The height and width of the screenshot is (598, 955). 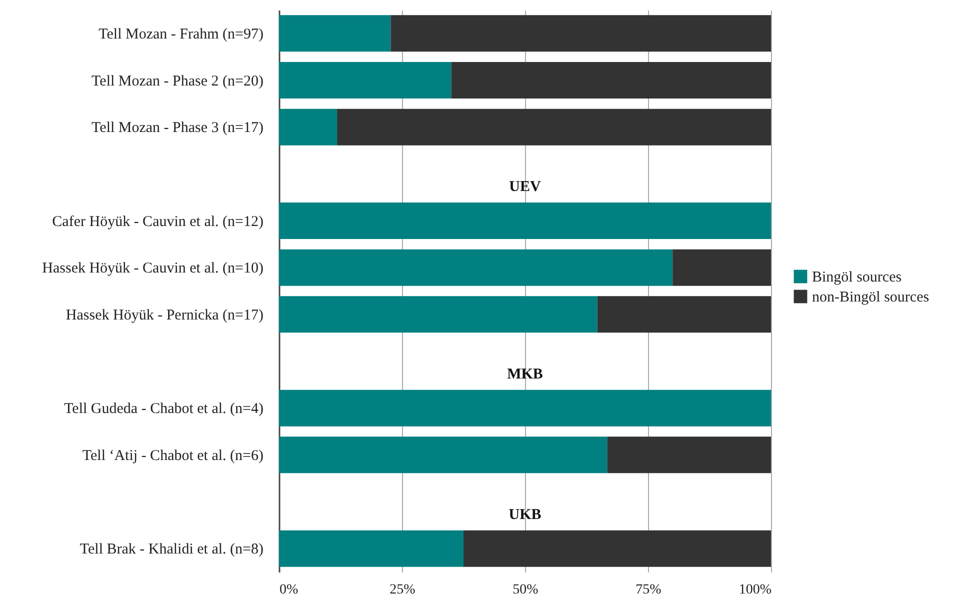 What do you see at coordinates (178, 128) in the screenshot?
I see `y-tick-label: Tell Mozan - Phase 3 (n=17)` at bounding box center [178, 128].